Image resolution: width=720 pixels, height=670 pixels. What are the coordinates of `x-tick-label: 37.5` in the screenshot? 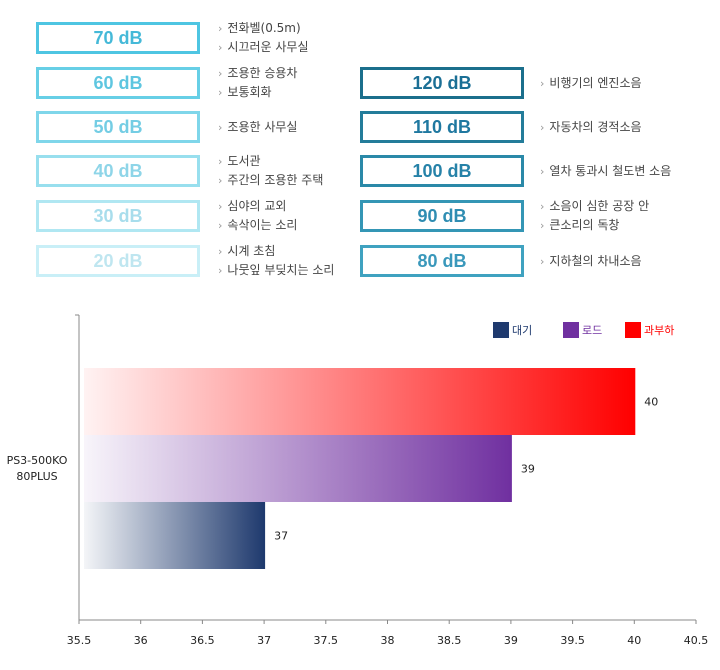 It's located at (326, 640).